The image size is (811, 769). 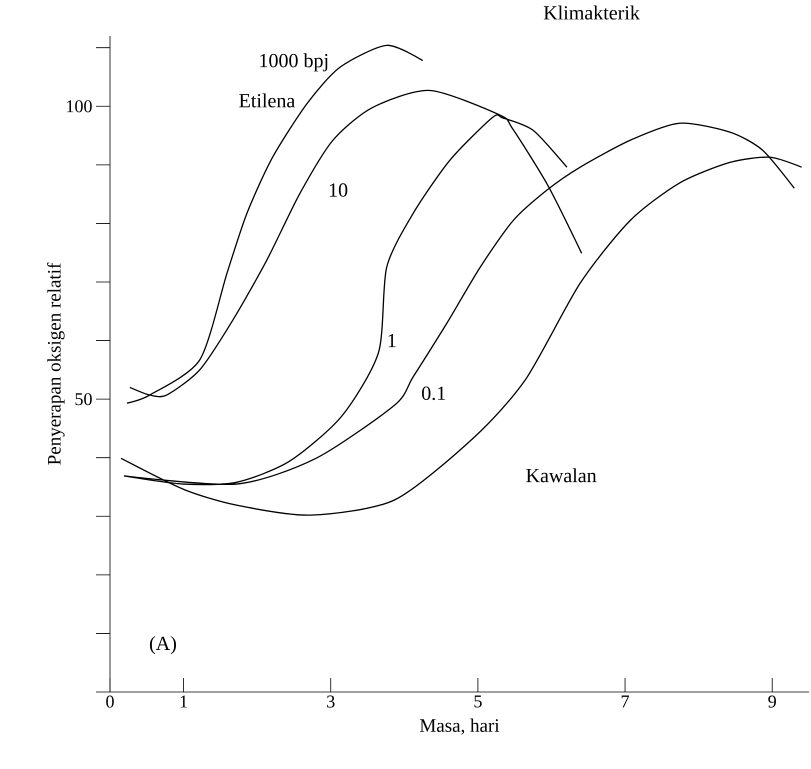 I want to click on x-tick-label: 5, so click(x=478, y=702).